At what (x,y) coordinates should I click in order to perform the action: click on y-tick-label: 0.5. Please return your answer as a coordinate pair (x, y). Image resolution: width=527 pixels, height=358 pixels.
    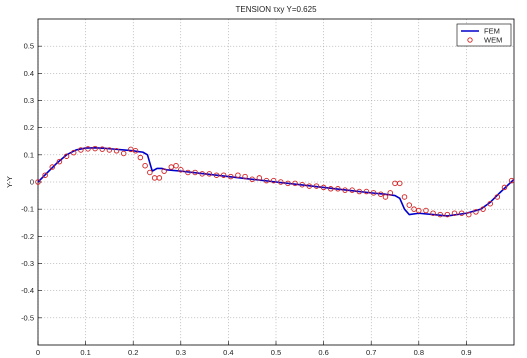
    Looking at the image, I should click on (29, 46).